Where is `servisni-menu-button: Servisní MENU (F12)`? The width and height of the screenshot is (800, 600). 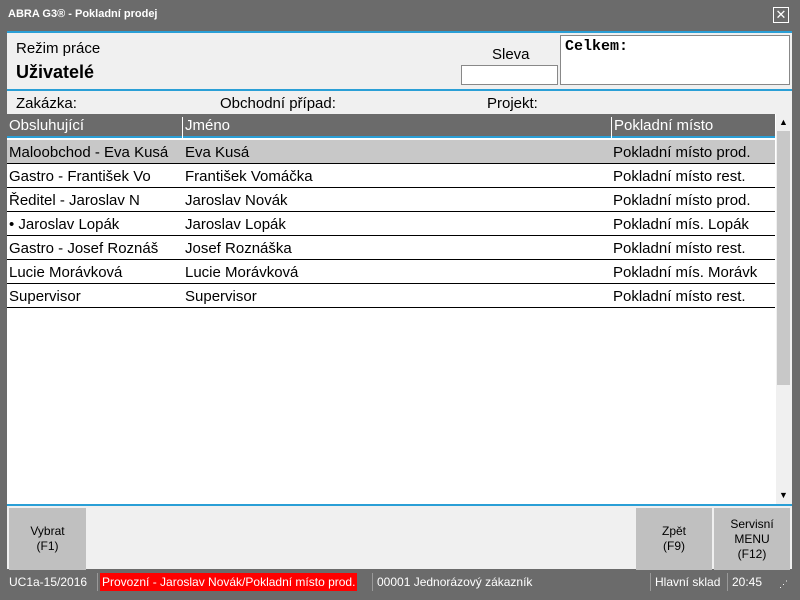 servisni-menu-button: Servisní MENU (F12) is located at coordinates (752, 539).